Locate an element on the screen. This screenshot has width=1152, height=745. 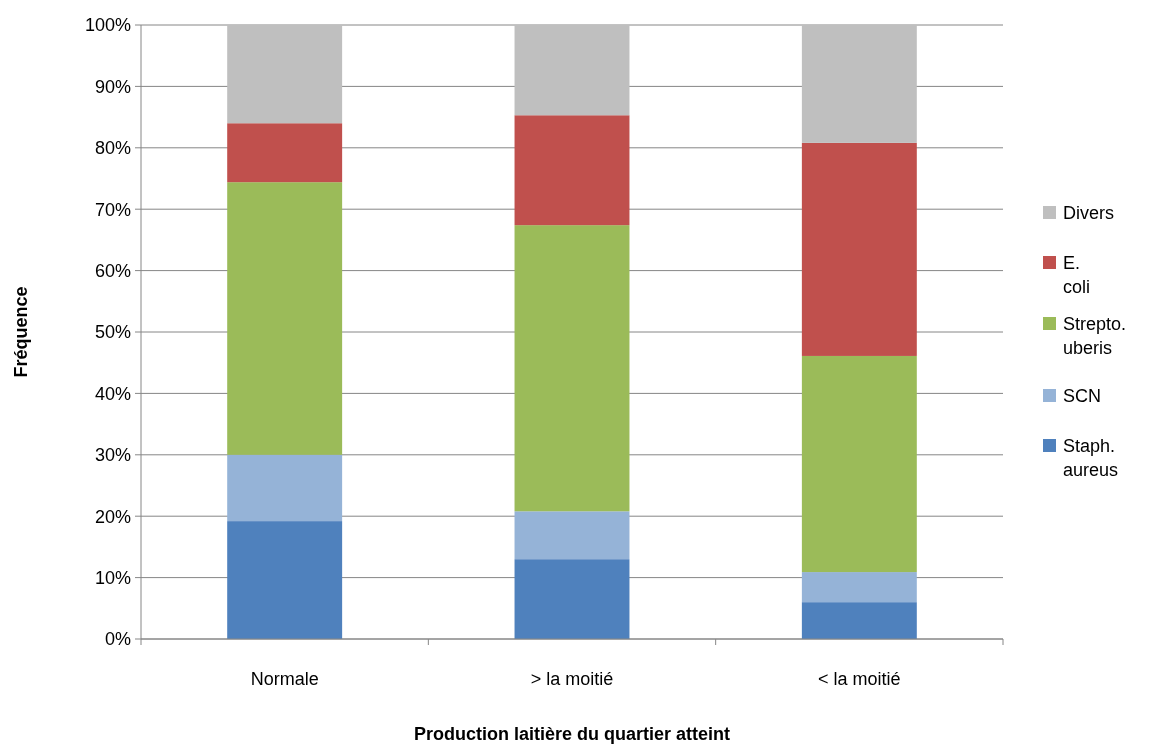
legend-label: SCN is located at coordinates (1082, 396).